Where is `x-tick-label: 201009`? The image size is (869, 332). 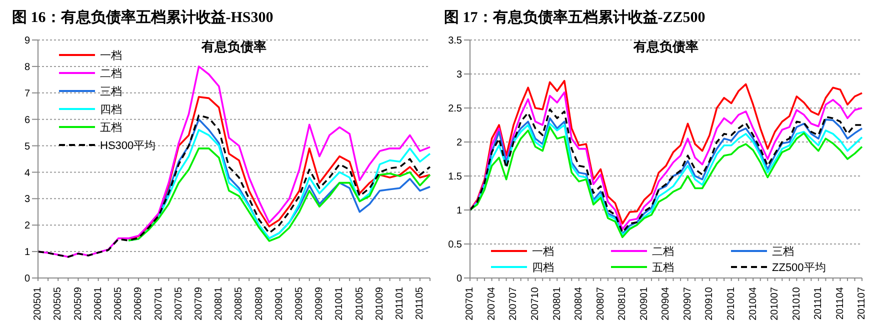 x-tick-label: 201009 is located at coordinates (380, 303).